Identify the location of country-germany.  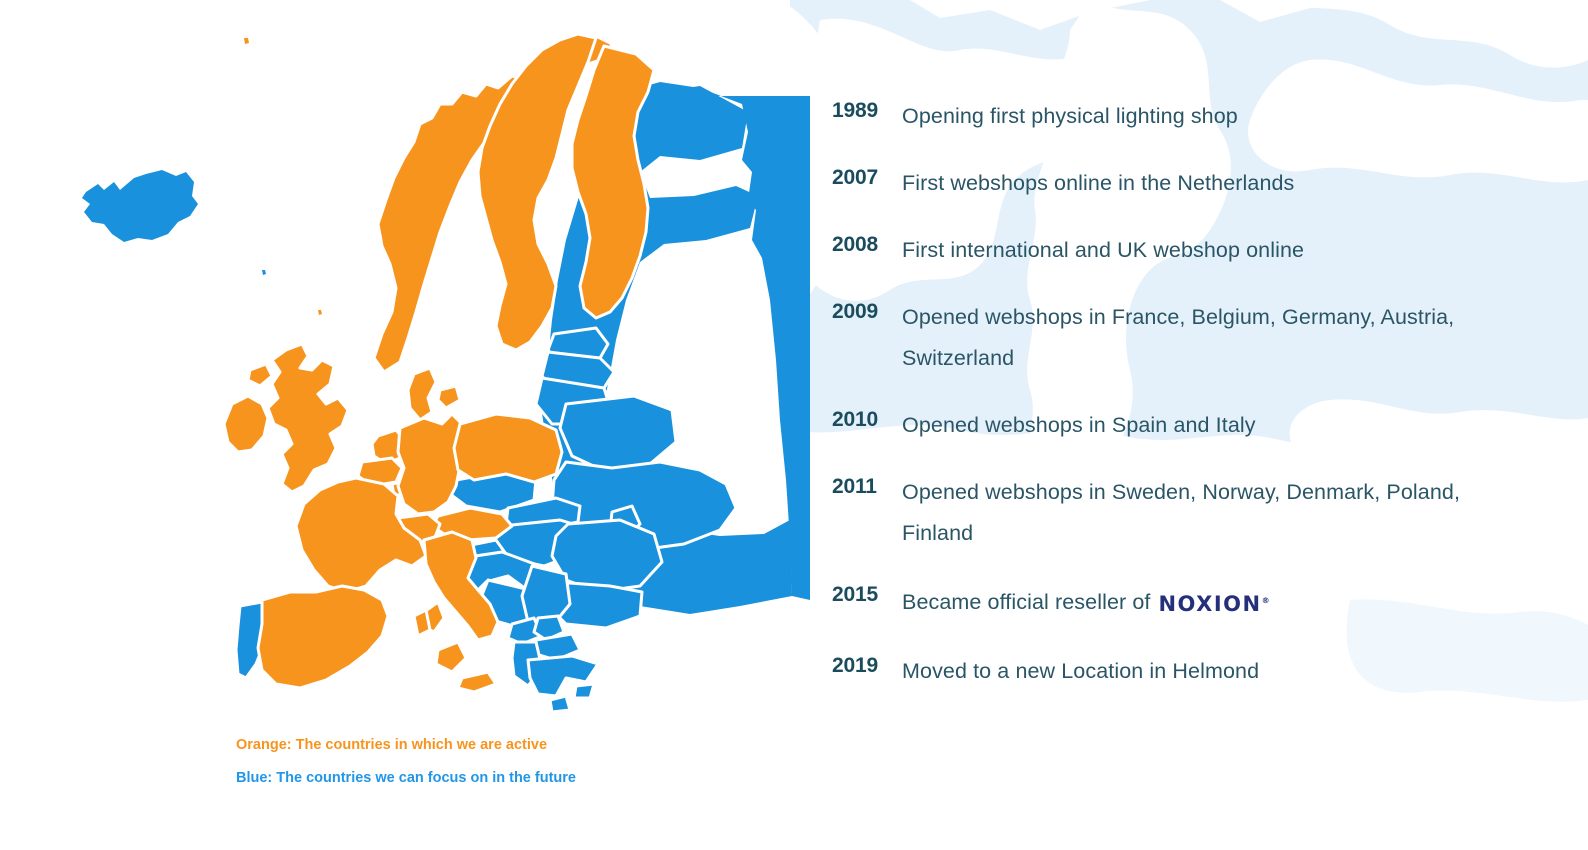
(430, 464).